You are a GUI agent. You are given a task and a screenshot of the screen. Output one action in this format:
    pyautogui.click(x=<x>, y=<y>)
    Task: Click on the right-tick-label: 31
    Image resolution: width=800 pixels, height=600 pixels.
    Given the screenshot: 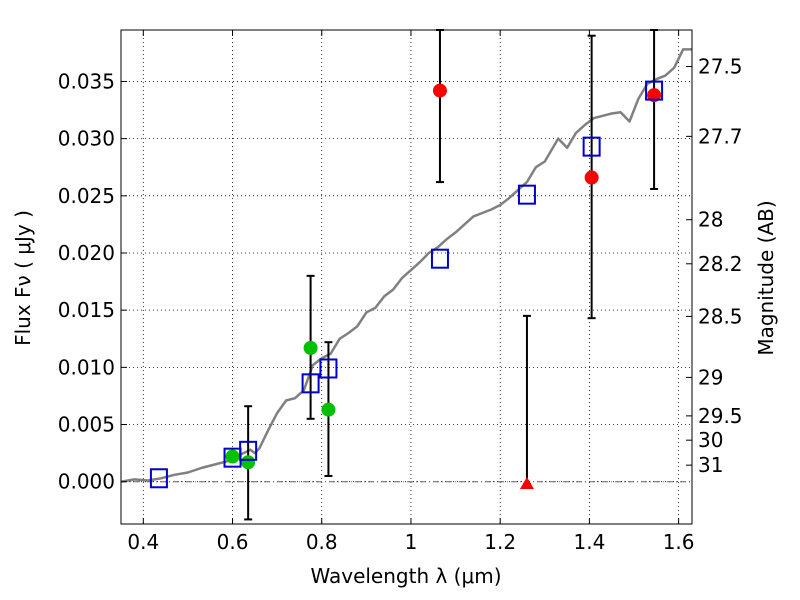 What is the action you would take?
    pyautogui.click(x=710, y=465)
    